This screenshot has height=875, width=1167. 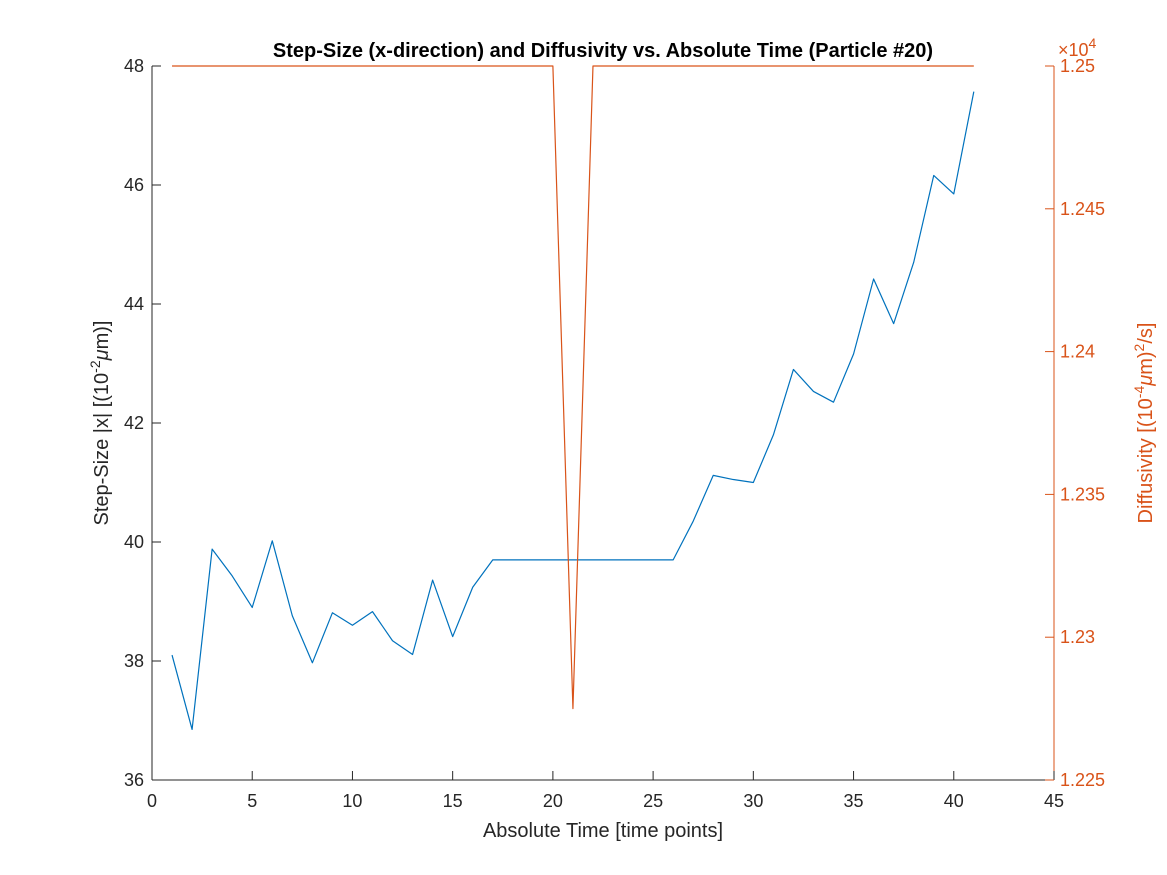 What do you see at coordinates (1146, 381) in the screenshot?
I see `y-right-label-unit: μ` at bounding box center [1146, 381].